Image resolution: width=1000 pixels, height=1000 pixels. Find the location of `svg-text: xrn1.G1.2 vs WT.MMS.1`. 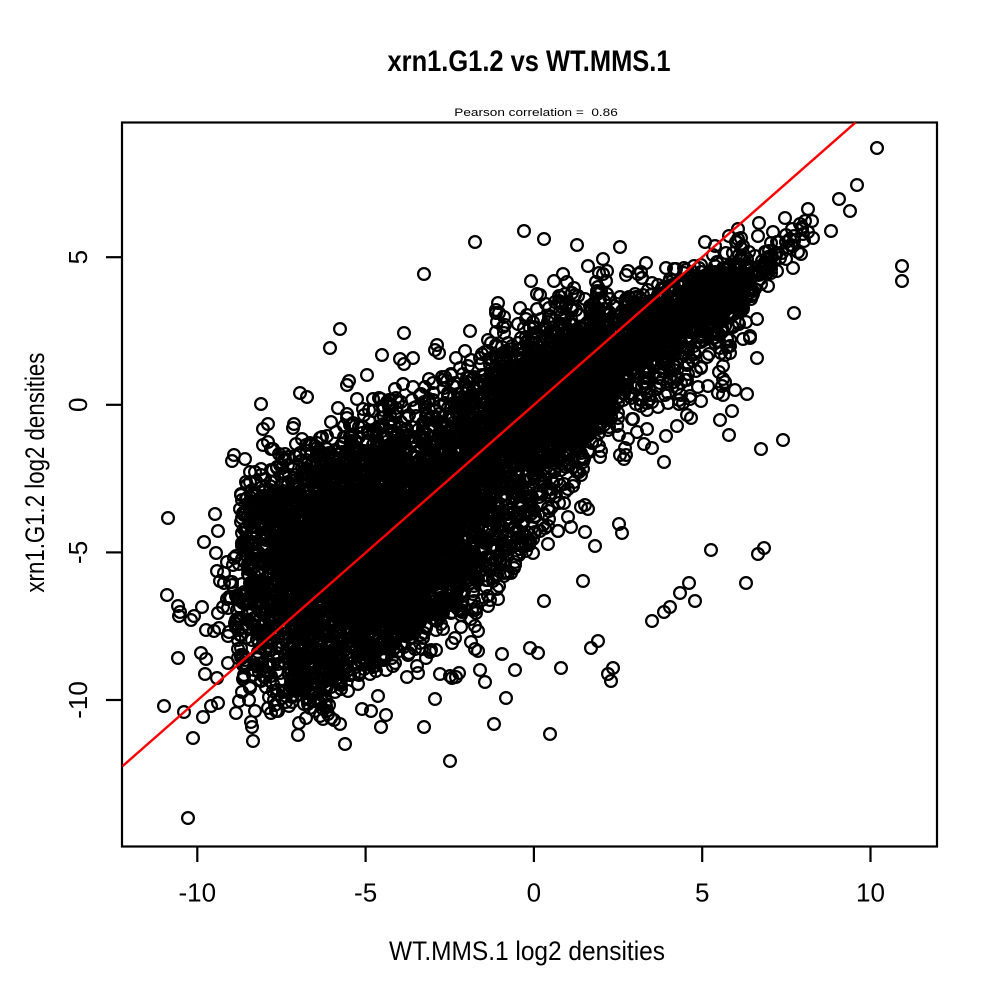

svg-text: xrn1.G1.2 vs WT.MMS.1 is located at coordinates (529, 61).